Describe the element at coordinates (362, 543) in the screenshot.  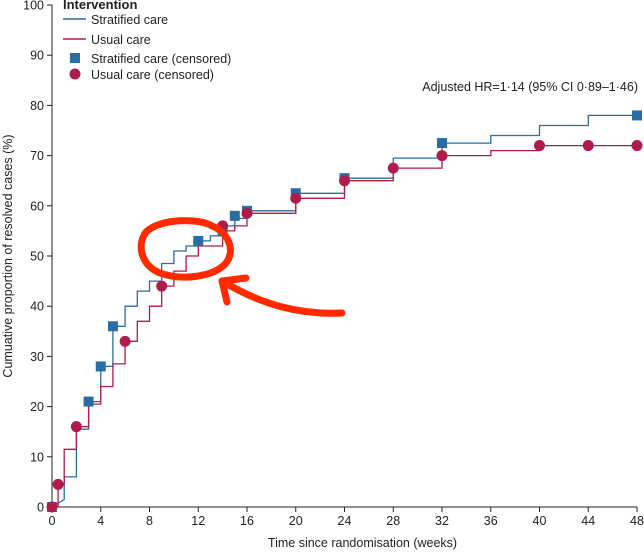
I see `x-axis-label: Time since randomisation (weeks)` at that location.